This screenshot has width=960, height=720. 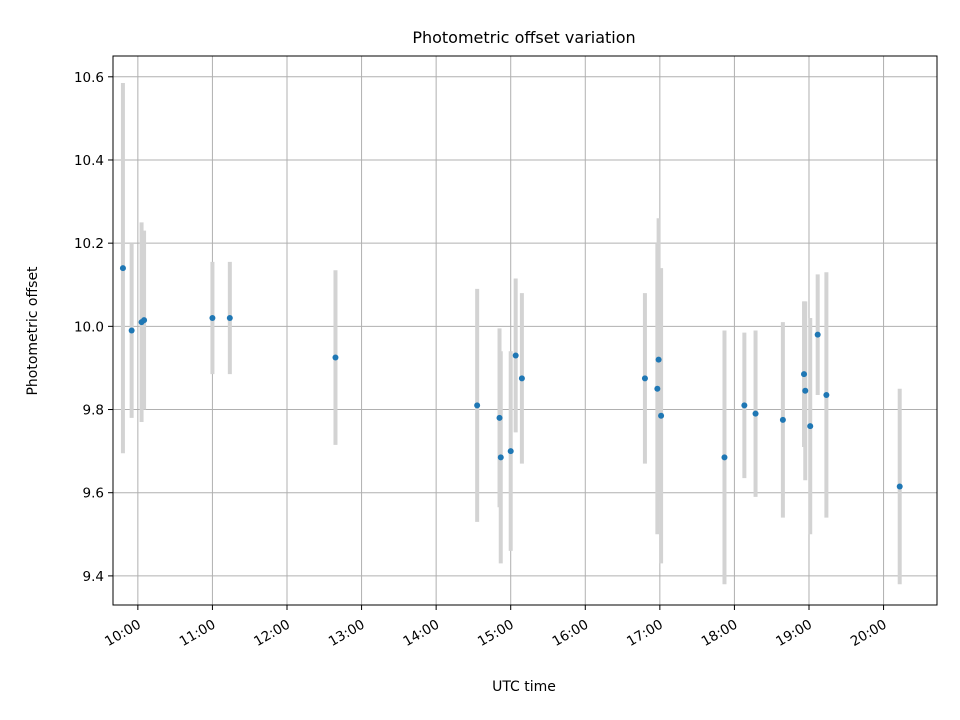 What do you see at coordinates (421, 633) in the screenshot?
I see `x-tick-label: 14:00` at bounding box center [421, 633].